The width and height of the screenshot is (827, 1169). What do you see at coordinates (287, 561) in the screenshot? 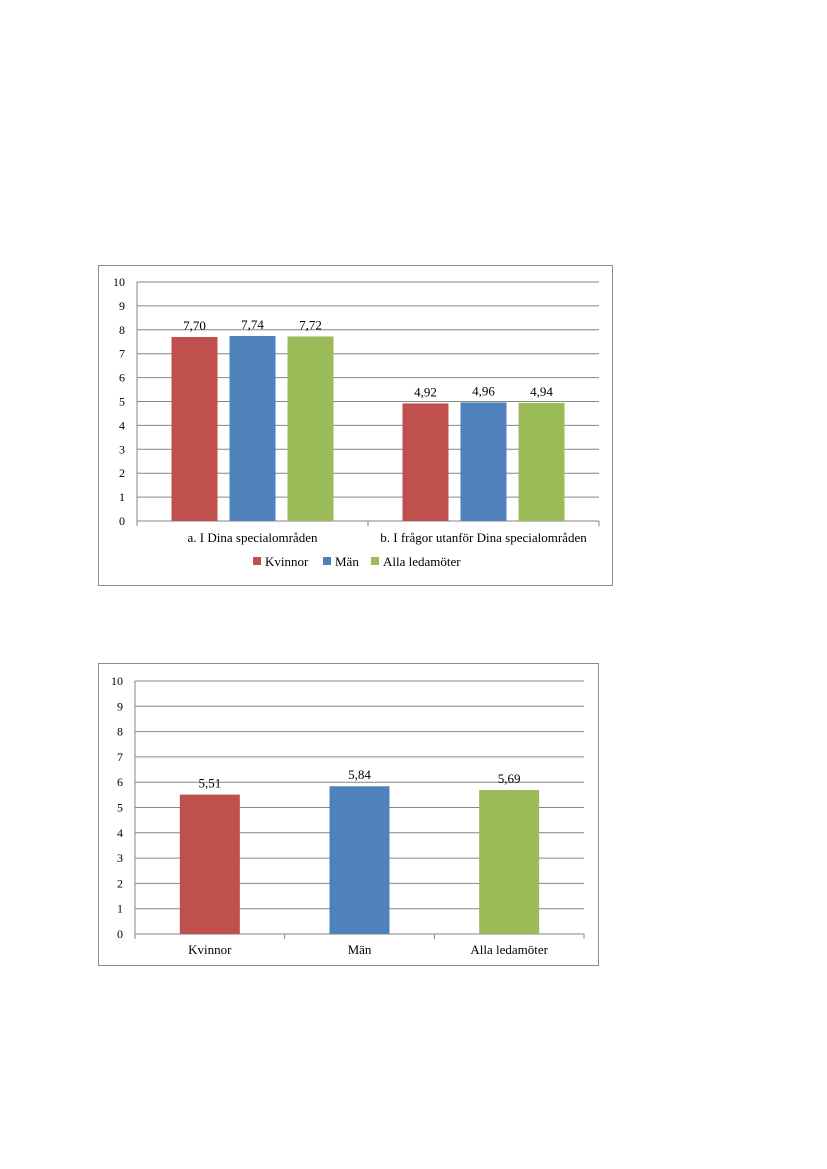
I see `legend-label: Kvinnor` at bounding box center [287, 561].